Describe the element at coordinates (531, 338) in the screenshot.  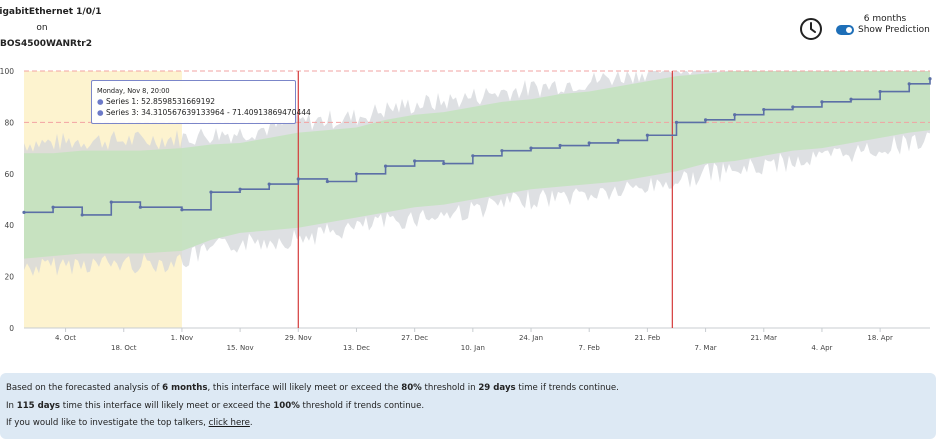
I see `x-tick-label: 24. Jan` at that location.